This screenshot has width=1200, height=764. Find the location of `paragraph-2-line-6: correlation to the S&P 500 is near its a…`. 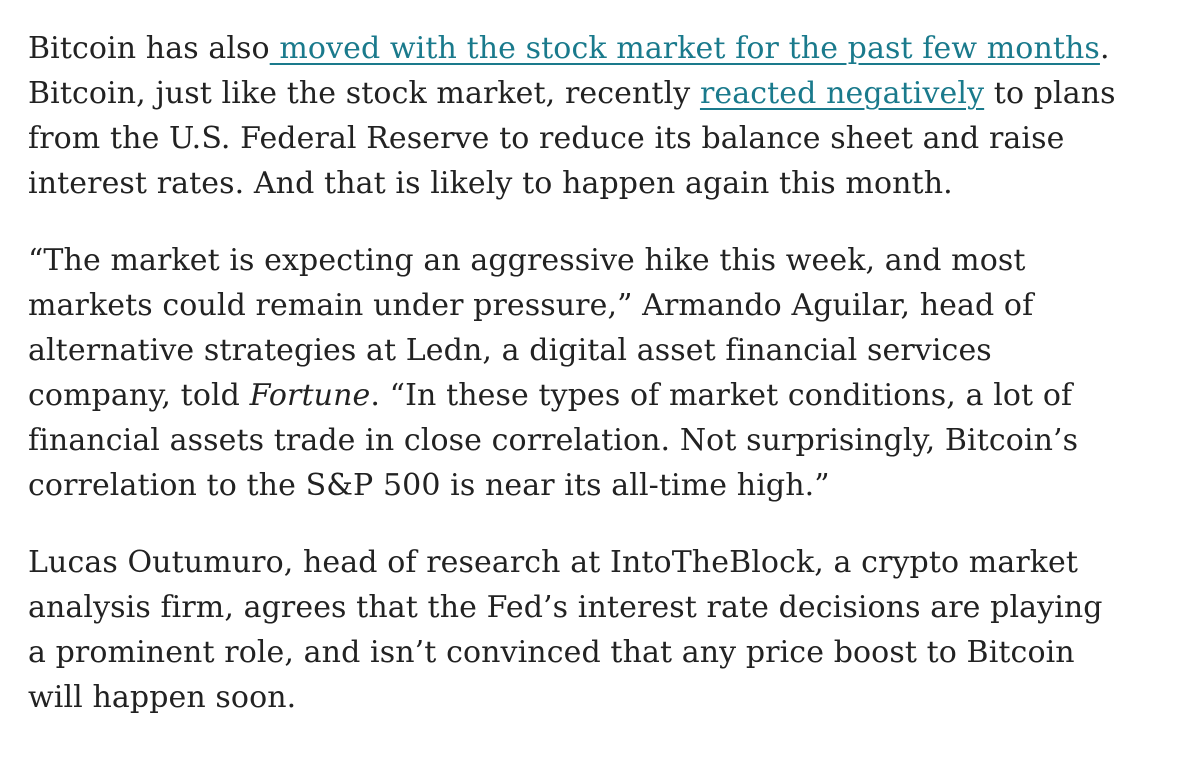

paragraph-2-line-6: correlation to the S&P 500 is near its a… is located at coordinates (429, 485).